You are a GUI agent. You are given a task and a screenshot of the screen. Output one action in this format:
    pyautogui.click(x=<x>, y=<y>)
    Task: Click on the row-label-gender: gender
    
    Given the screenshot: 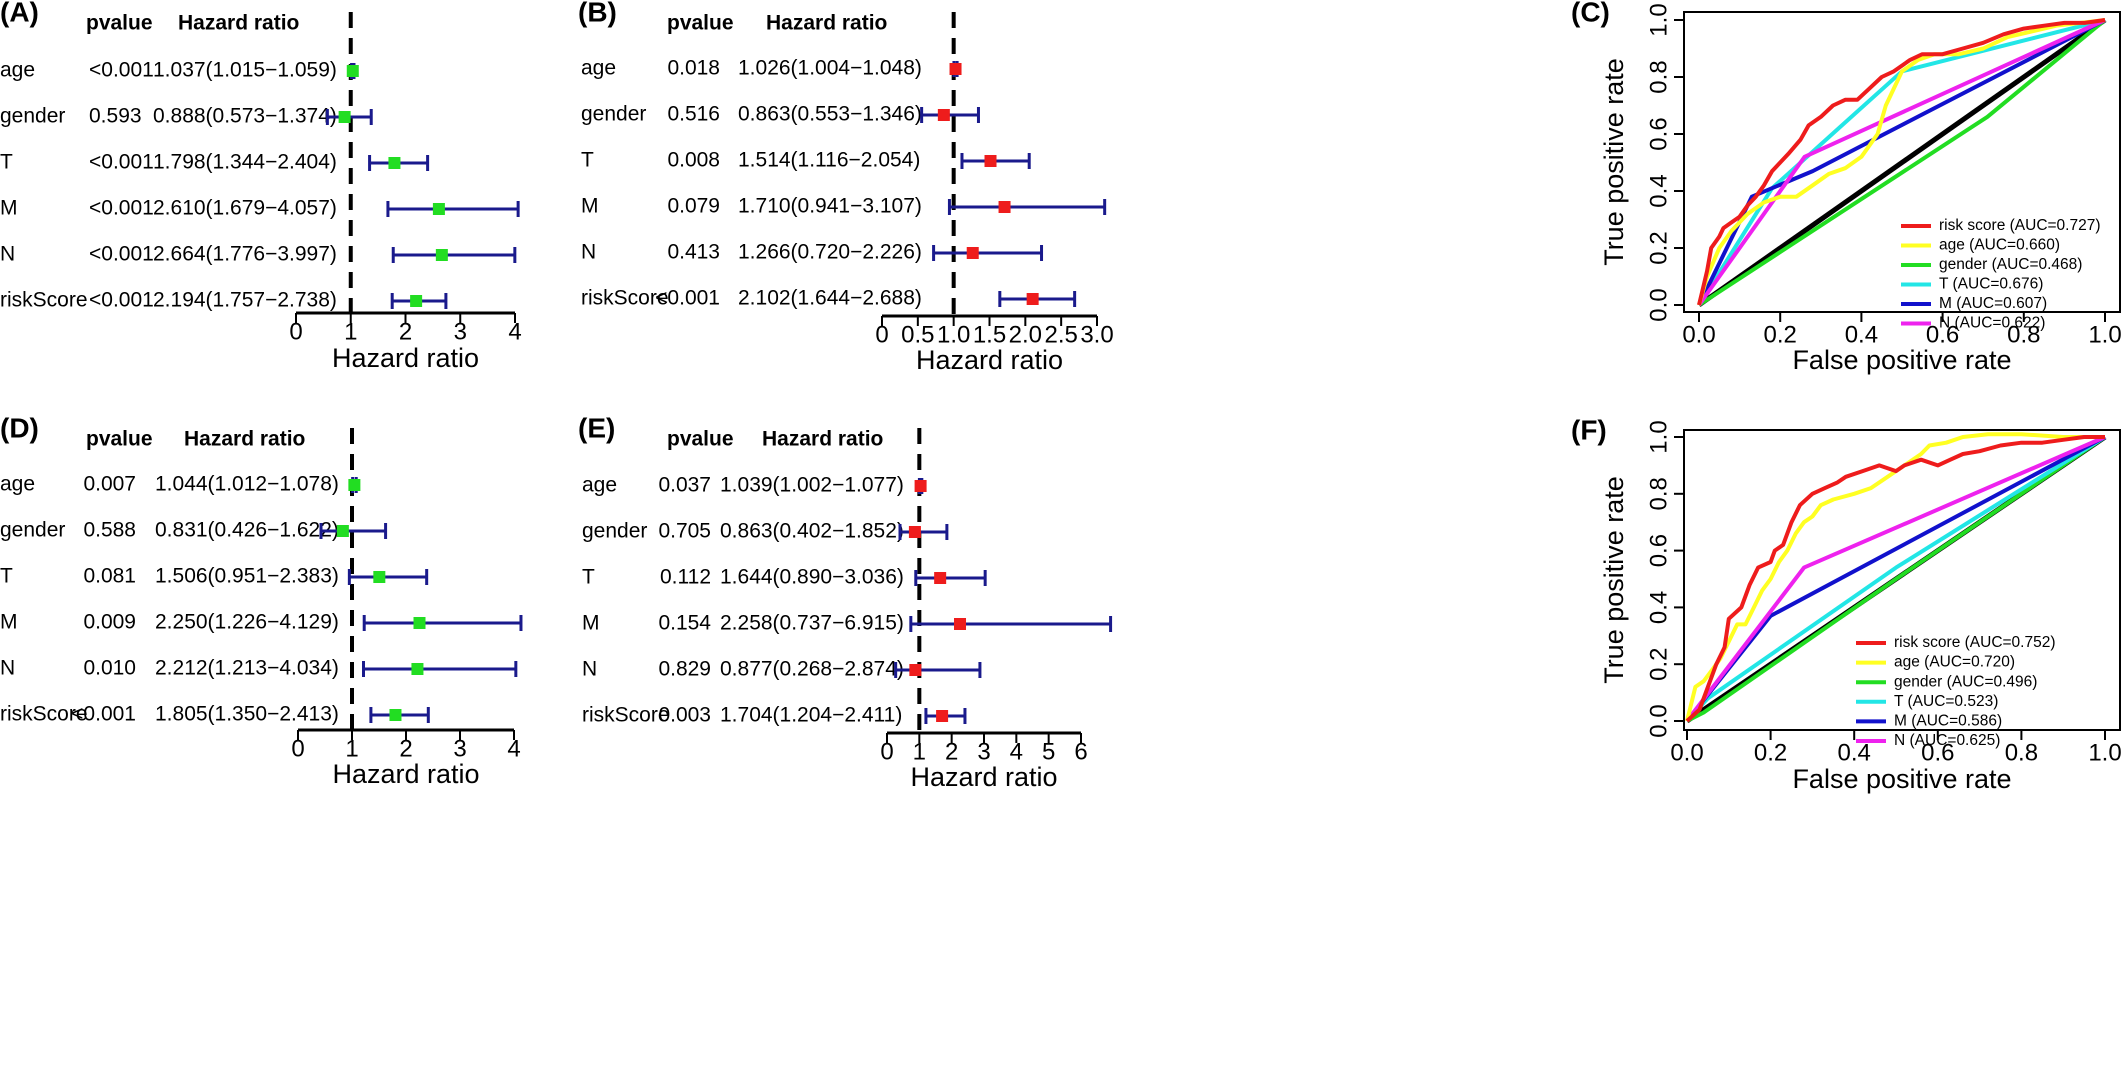 What is the action you would take?
    pyautogui.click(x=613, y=114)
    